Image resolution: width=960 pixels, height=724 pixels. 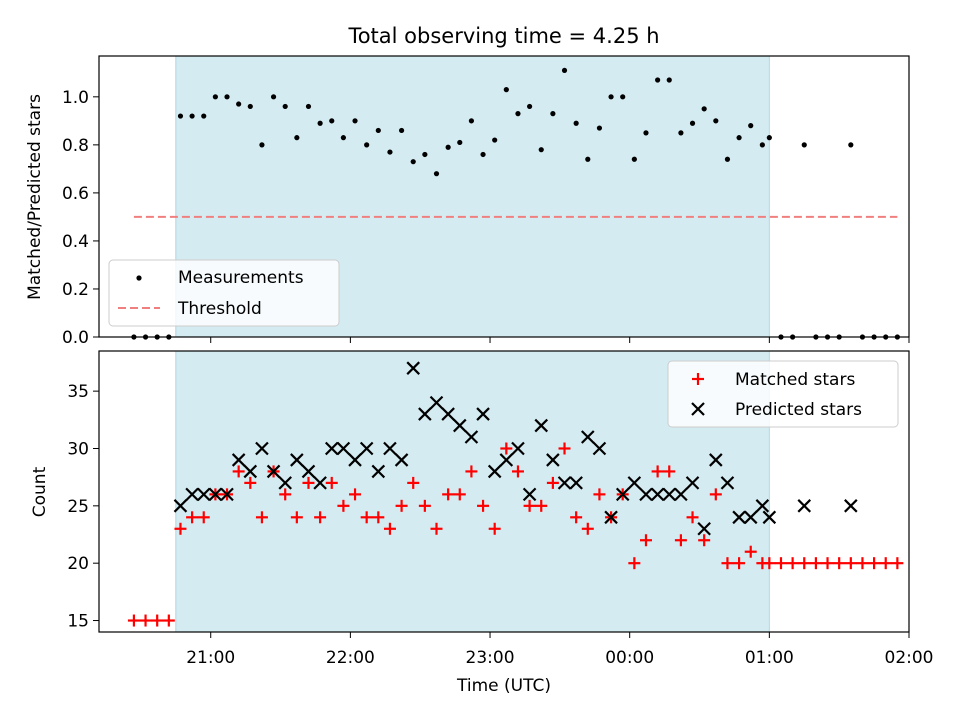 I want to click on top-y-tick-label: 0.8, so click(x=75, y=146).